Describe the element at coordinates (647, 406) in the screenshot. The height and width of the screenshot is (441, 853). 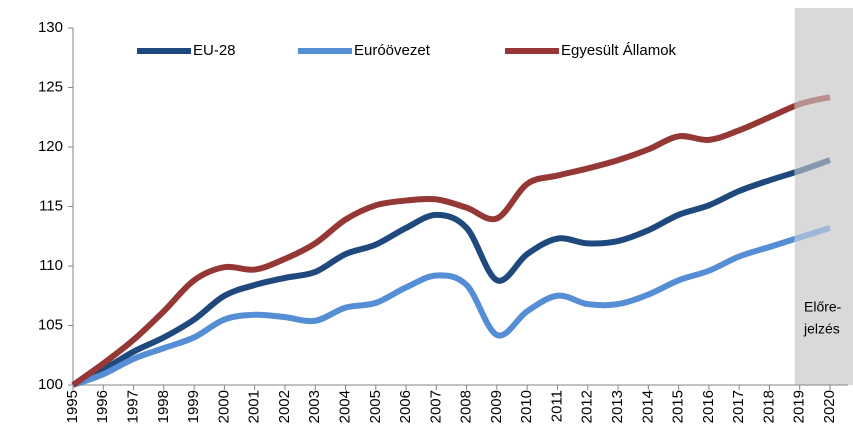
I see `x-tick-label: 2014` at that location.